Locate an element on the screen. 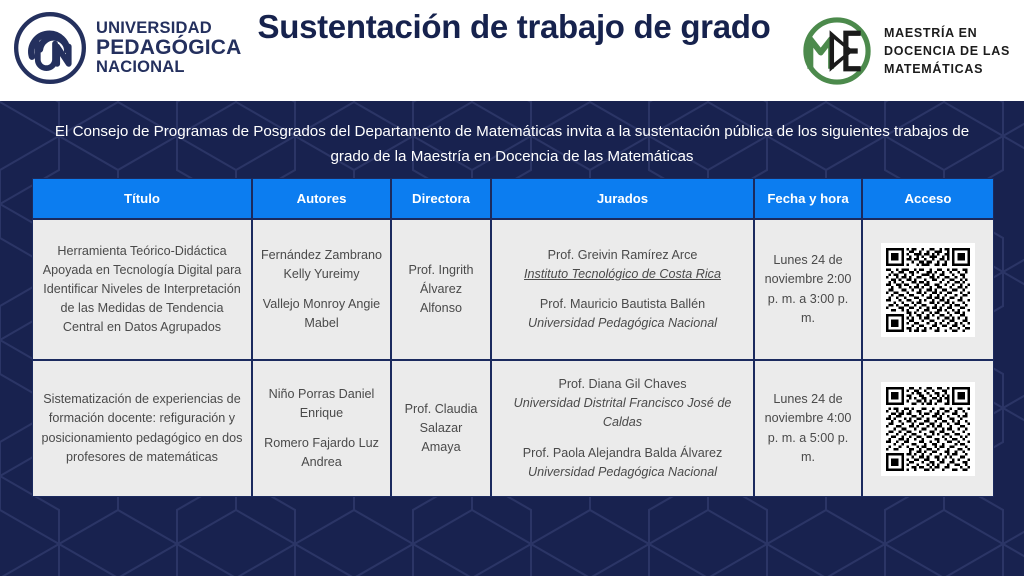 This screenshot has width=1024, height=576. upn-logo-line2: PEDAGÓGICA is located at coordinates (169, 47).